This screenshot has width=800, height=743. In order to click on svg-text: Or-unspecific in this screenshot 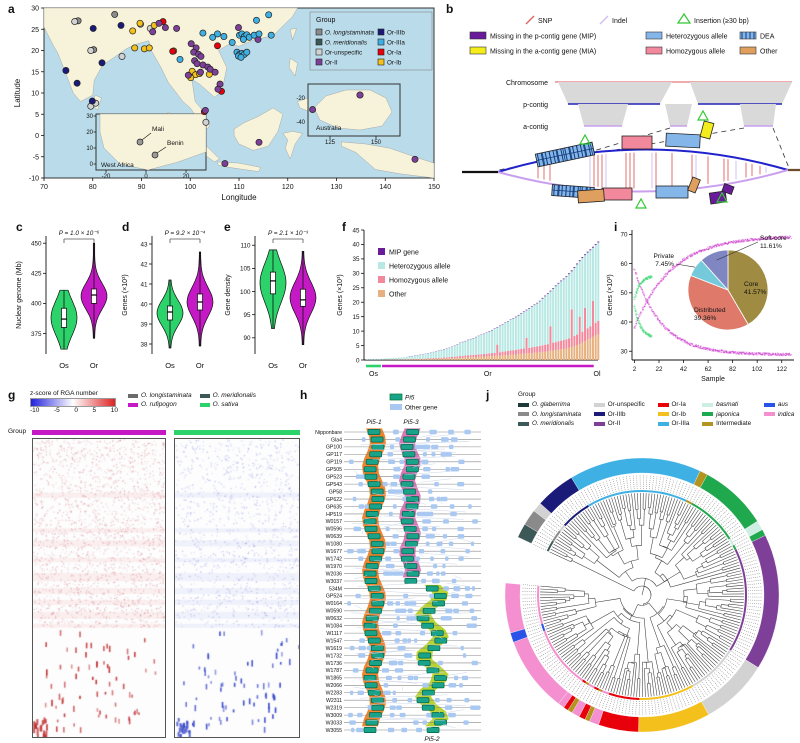, I will do `click(343, 53)`.